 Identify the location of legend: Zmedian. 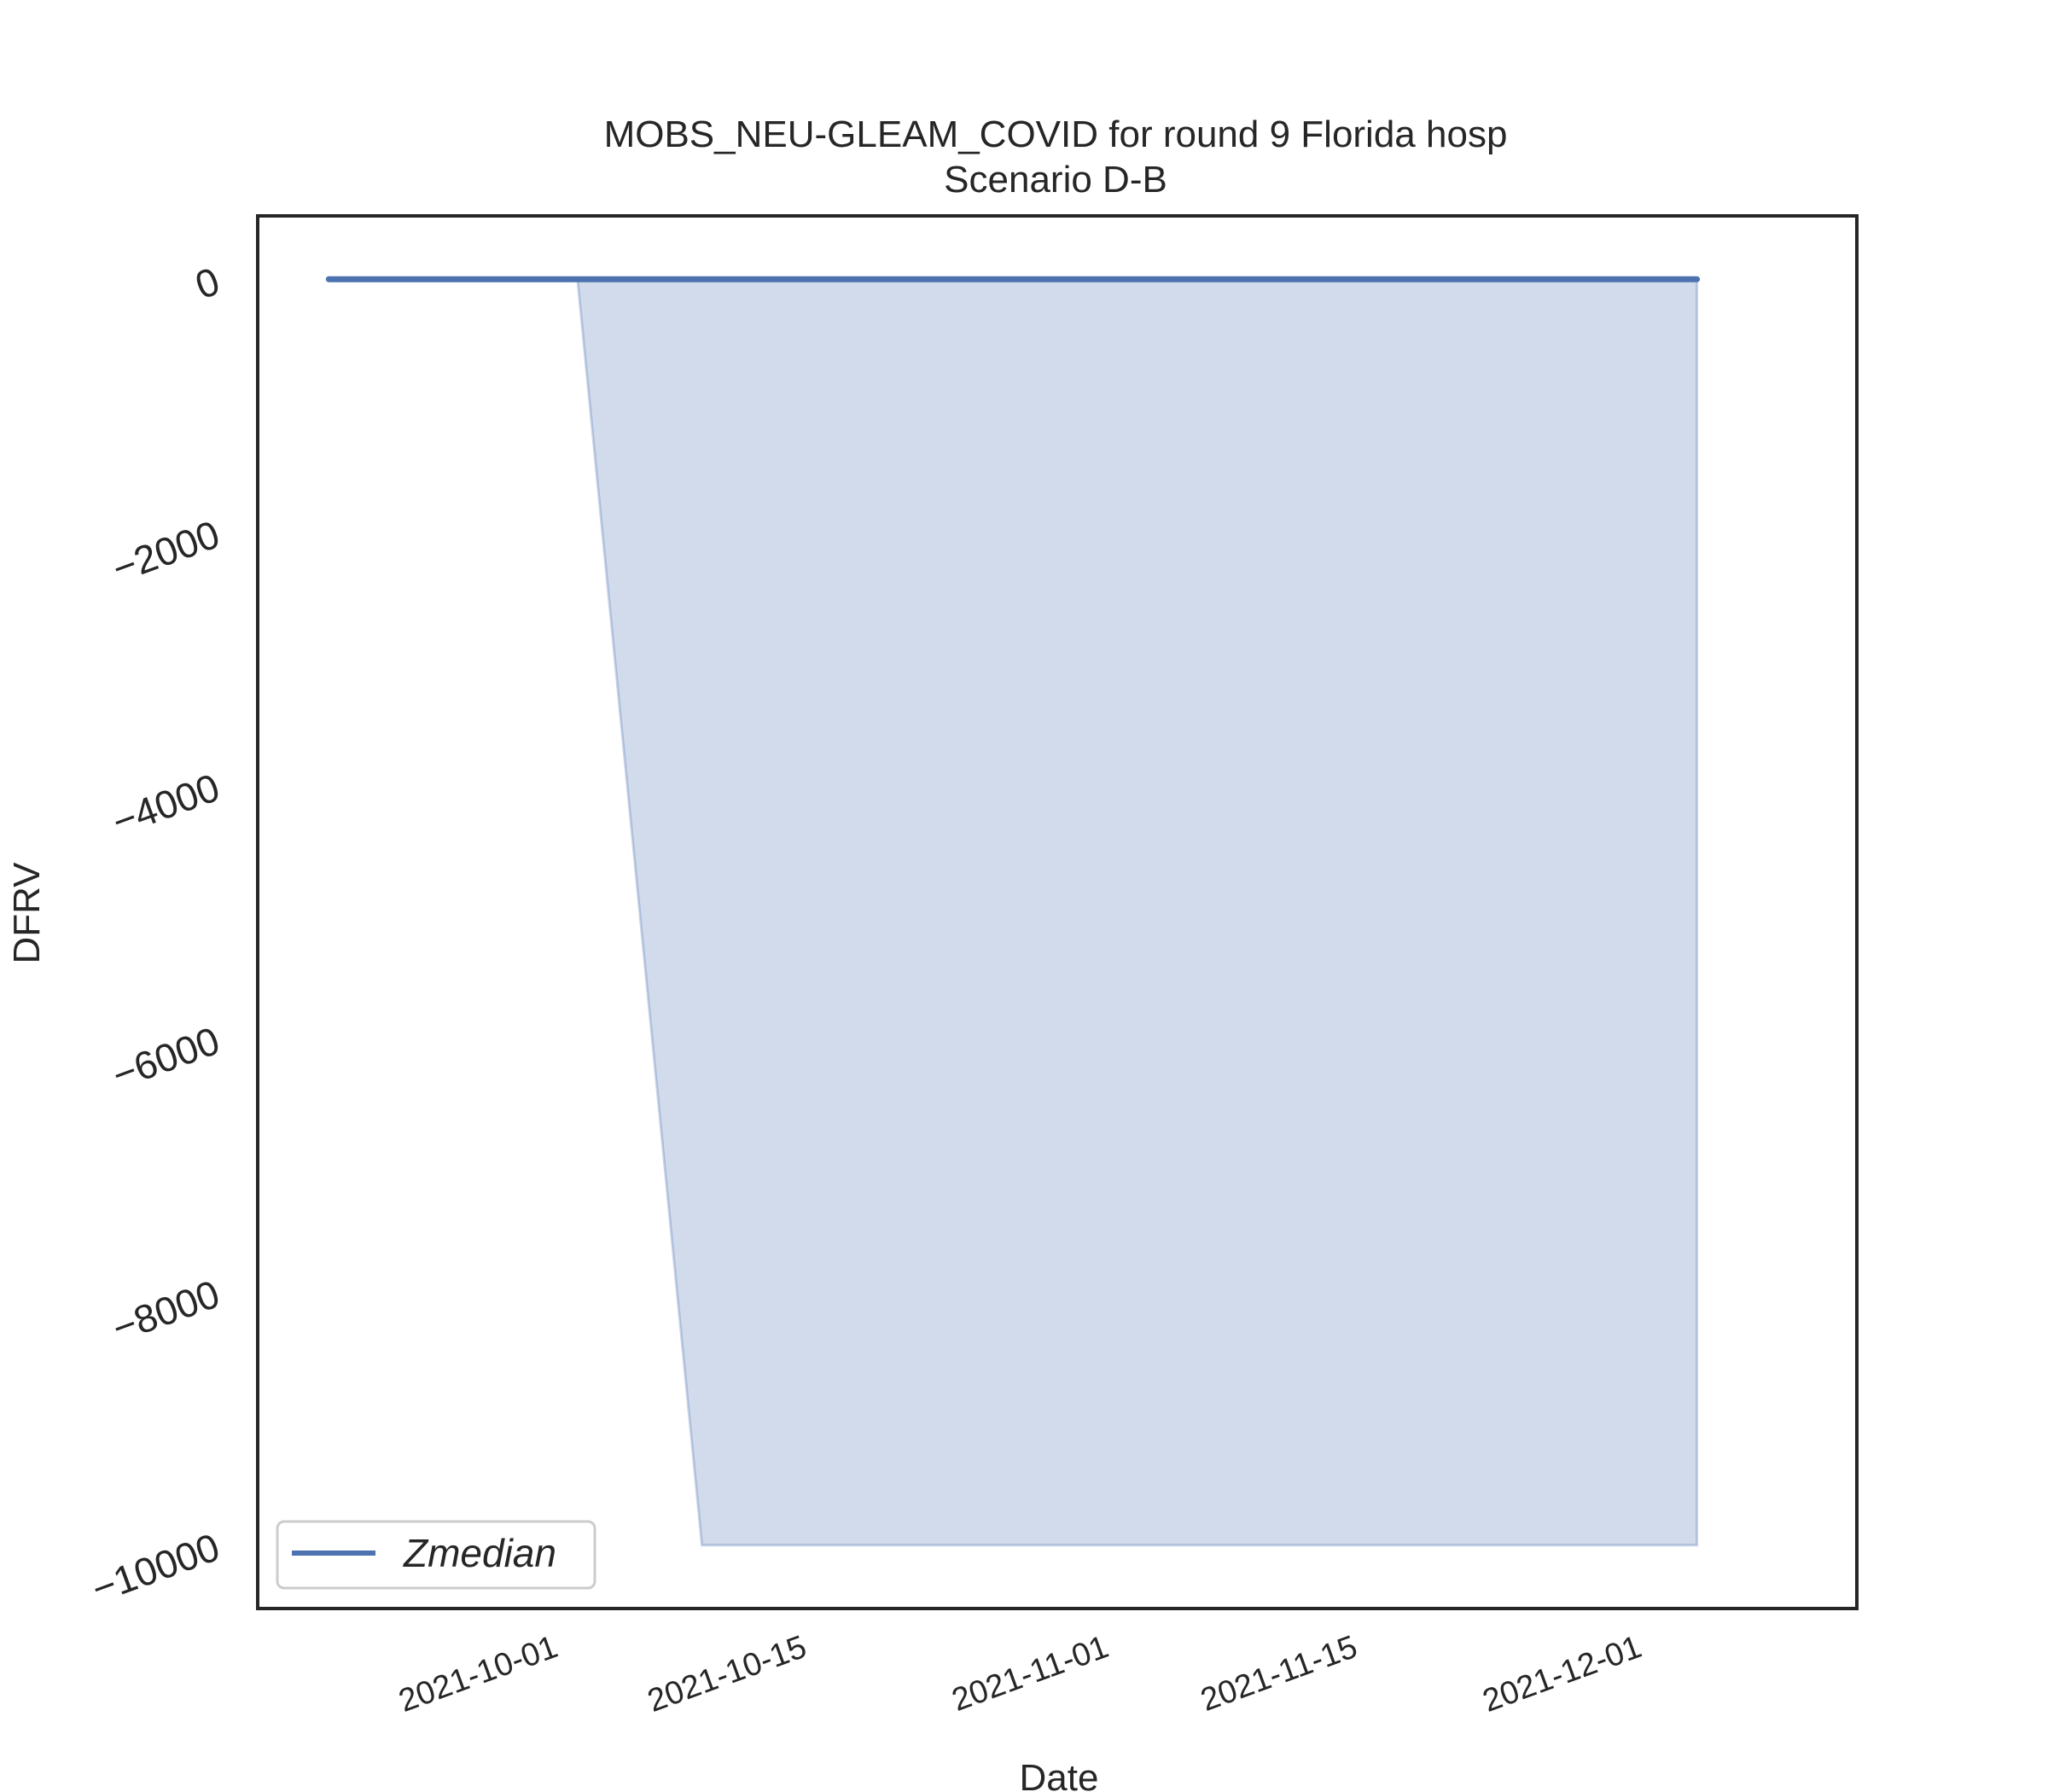
(436, 1555).